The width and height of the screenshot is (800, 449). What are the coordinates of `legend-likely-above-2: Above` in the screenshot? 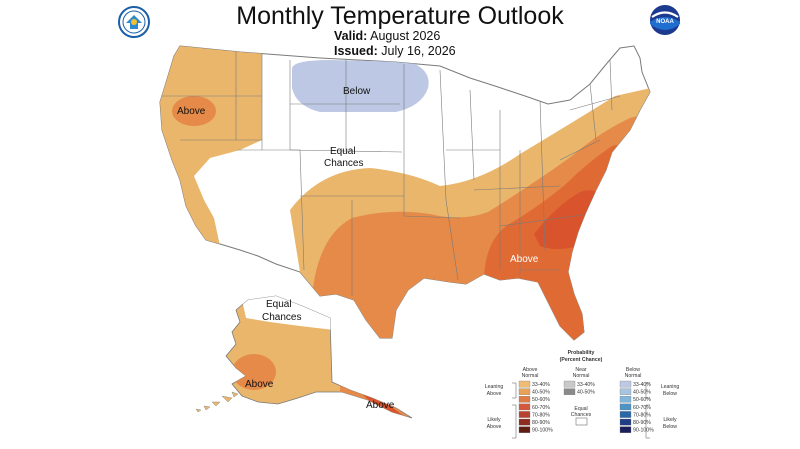 It's located at (494, 427).